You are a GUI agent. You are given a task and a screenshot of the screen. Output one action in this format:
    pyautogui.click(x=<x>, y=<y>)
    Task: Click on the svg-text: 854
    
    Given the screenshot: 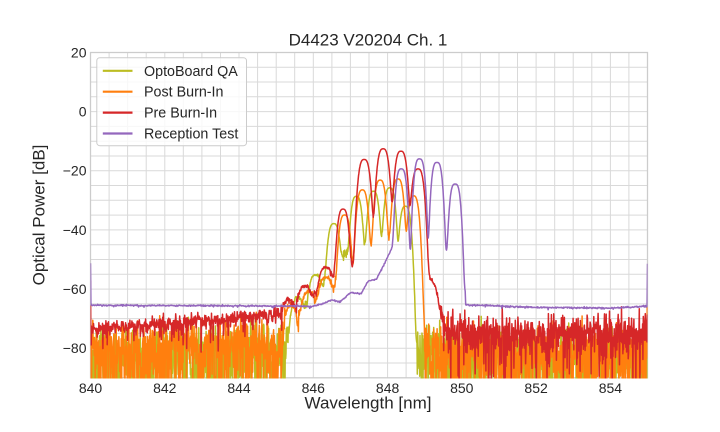 What is the action you would take?
    pyautogui.click(x=611, y=388)
    